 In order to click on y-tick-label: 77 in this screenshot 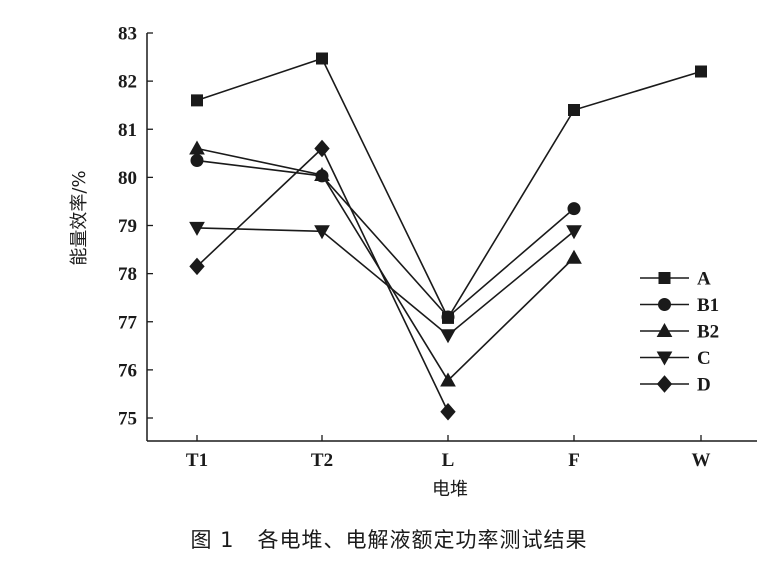, I will do `click(128, 322)`.